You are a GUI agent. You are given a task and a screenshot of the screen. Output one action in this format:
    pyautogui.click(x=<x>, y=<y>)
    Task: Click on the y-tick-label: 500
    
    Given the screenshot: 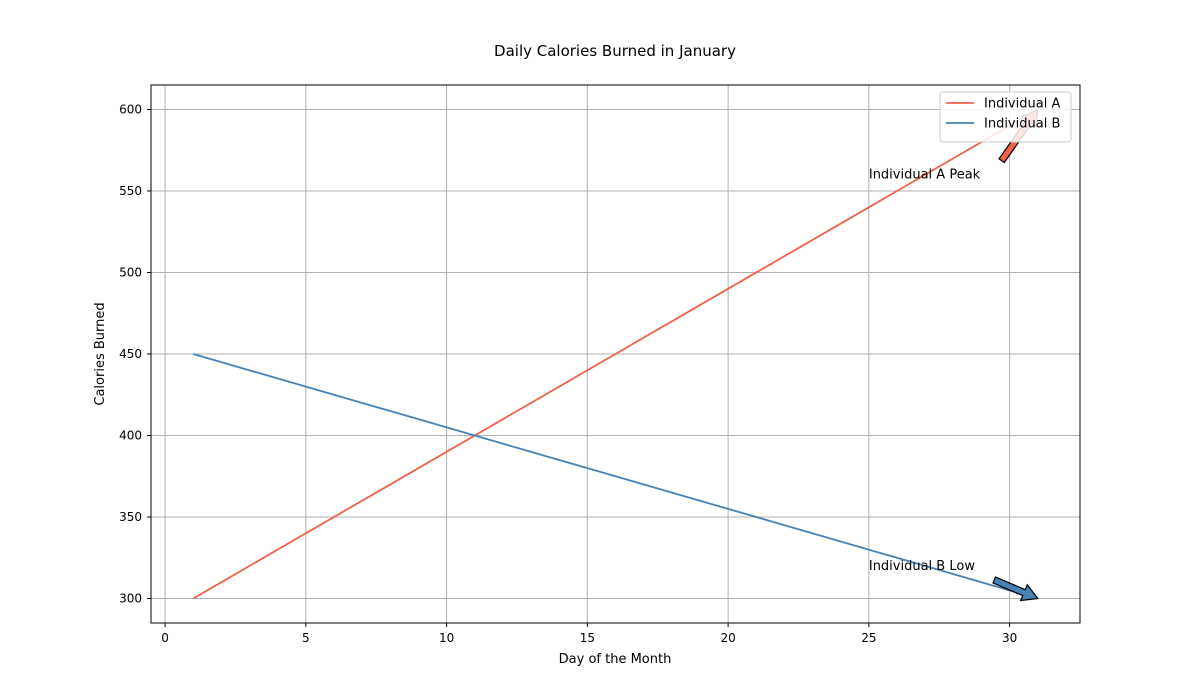 What is the action you would take?
    pyautogui.click(x=130, y=272)
    